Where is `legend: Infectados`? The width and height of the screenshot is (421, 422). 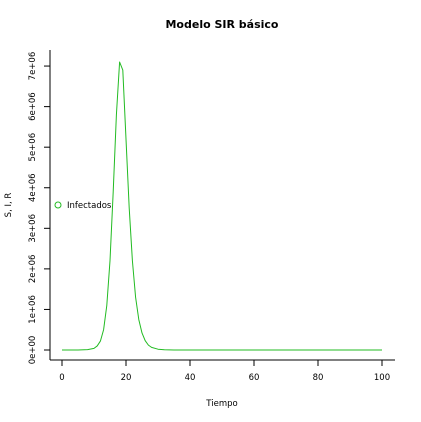
legend: Infectados is located at coordinates (83, 206).